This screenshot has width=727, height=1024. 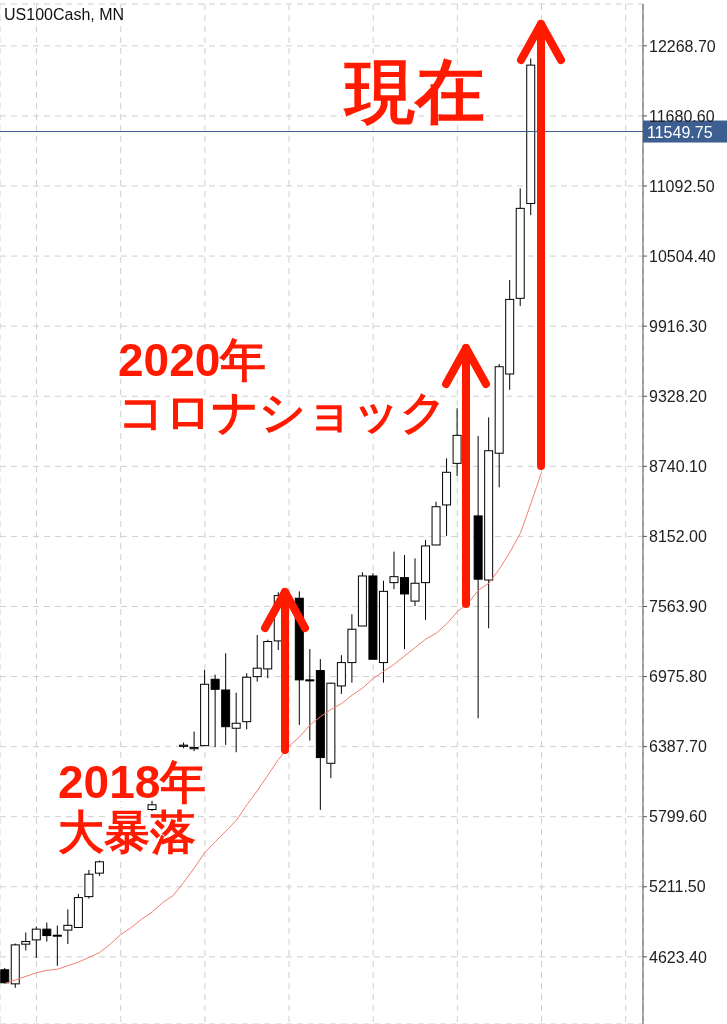 What do you see at coordinates (682, 186) in the screenshot?
I see `y-tick-label: 11092.50` at bounding box center [682, 186].